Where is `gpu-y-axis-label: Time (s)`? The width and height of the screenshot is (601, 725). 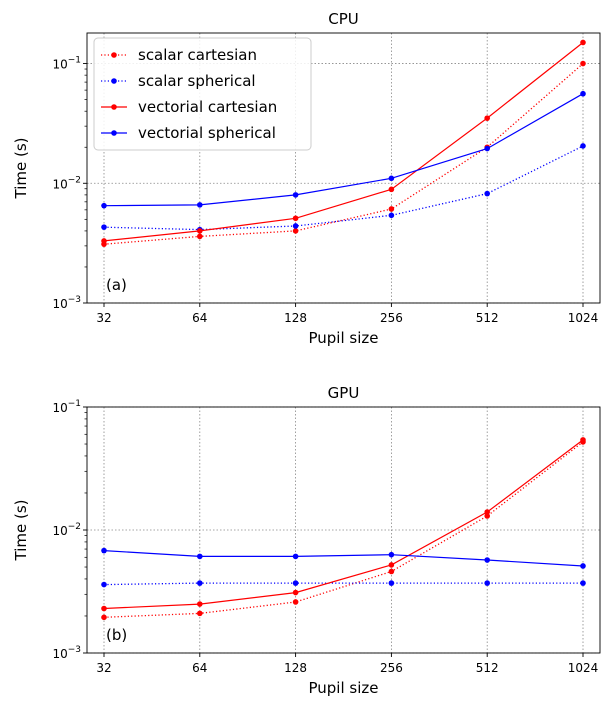
gpu-y-axis-label: Time (s) is located at coordinates (21, 531).